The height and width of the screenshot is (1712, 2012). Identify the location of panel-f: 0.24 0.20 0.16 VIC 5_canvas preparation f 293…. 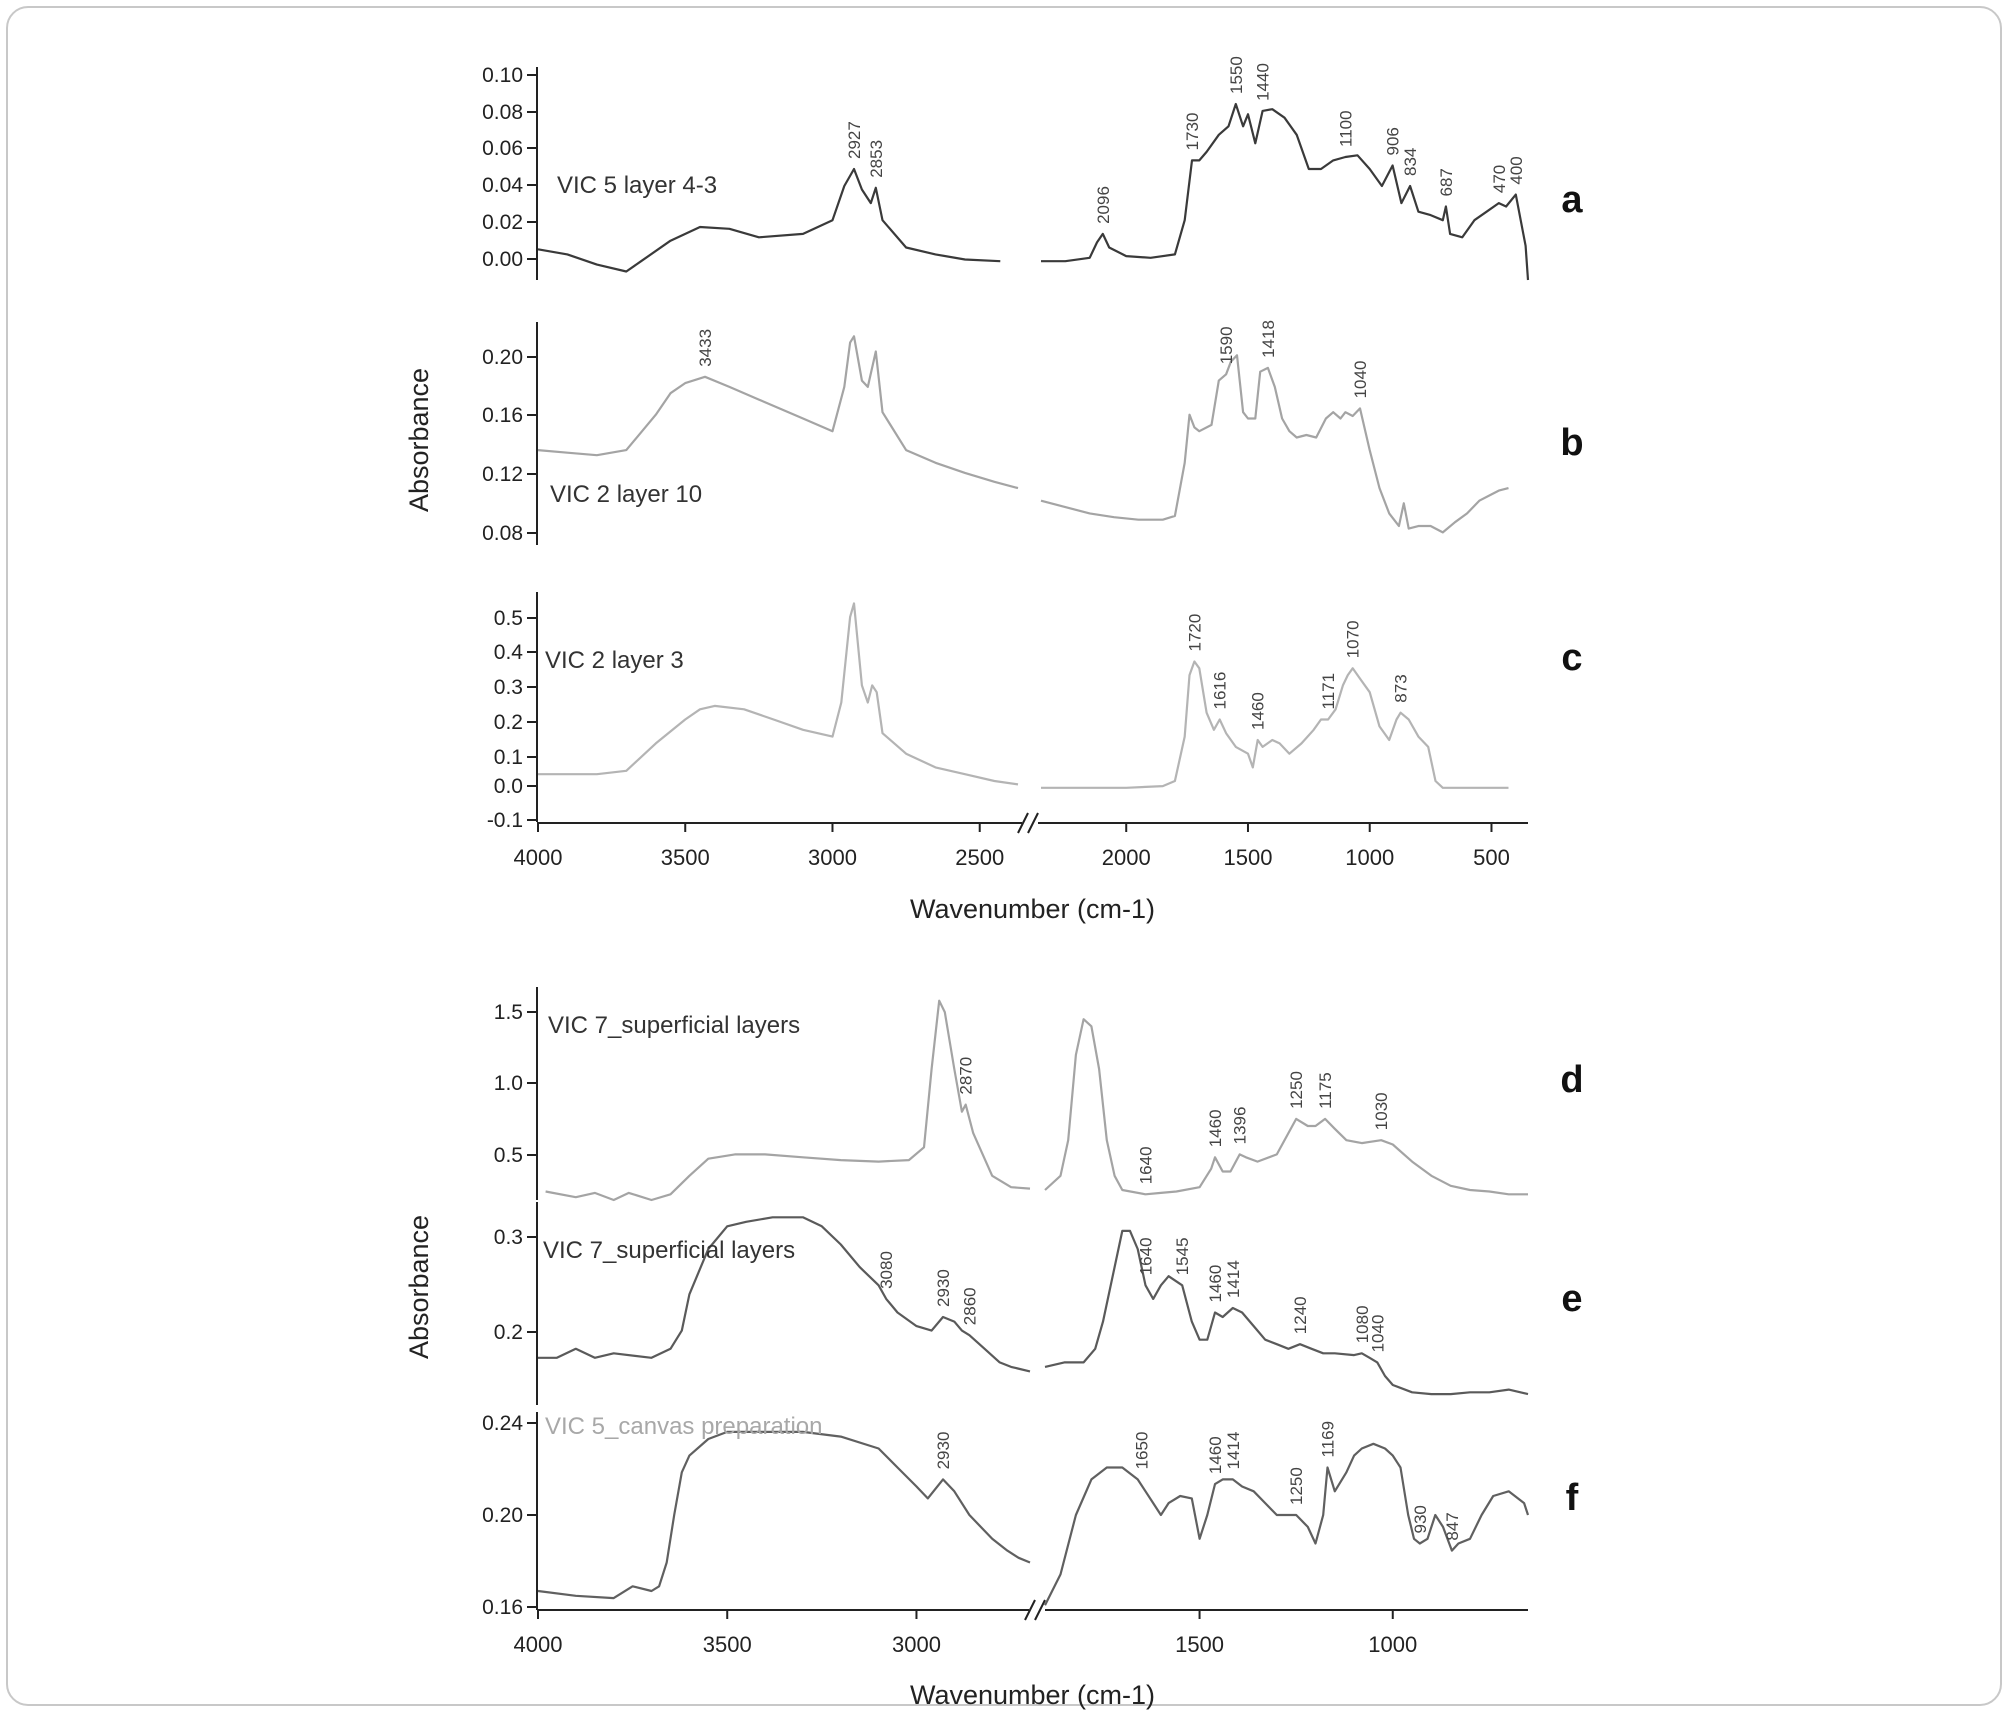
(1030, 1515).